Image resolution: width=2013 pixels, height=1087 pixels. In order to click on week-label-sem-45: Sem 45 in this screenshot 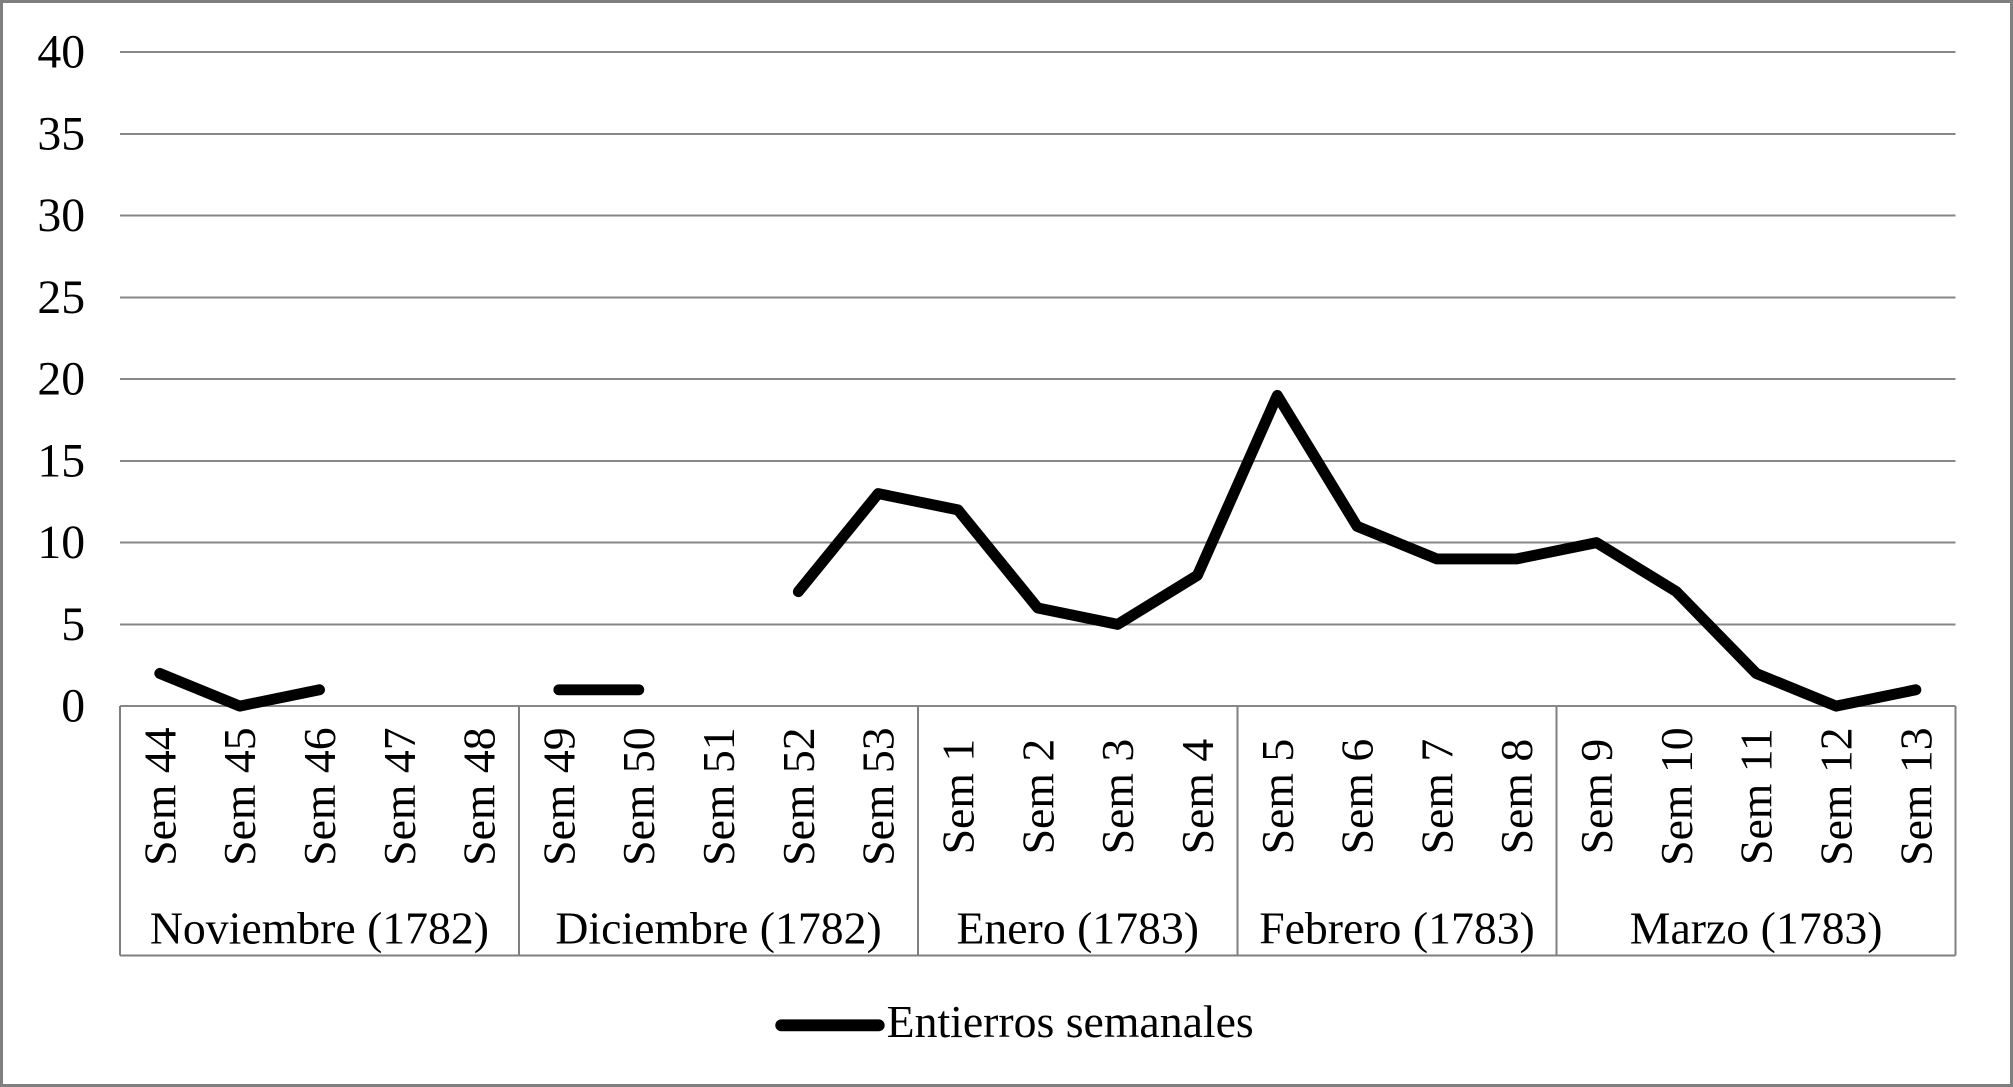, I will do `click(239, 796)`.